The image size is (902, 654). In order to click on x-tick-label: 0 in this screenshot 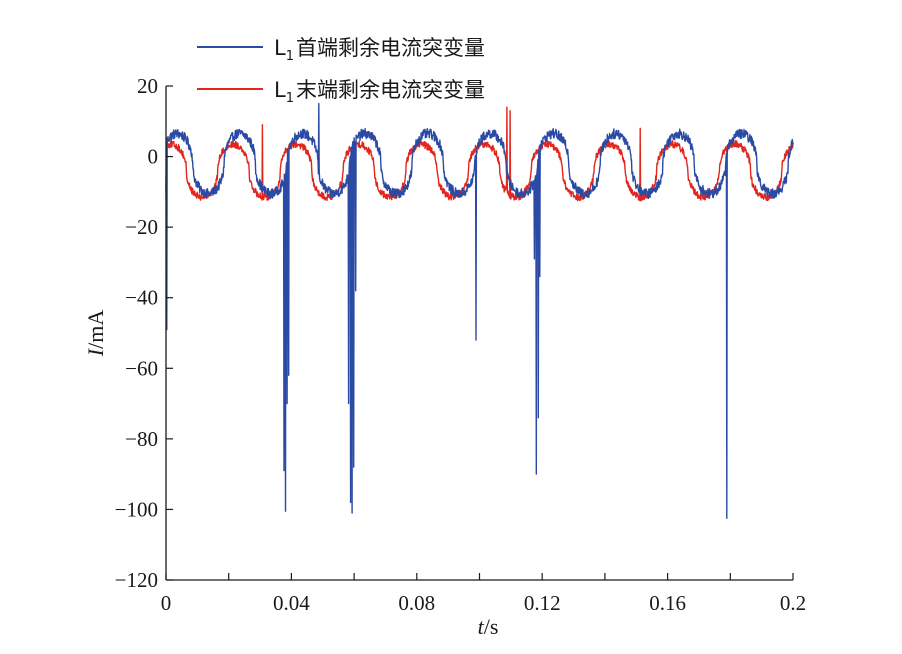, I will do `click(166, 603)`.